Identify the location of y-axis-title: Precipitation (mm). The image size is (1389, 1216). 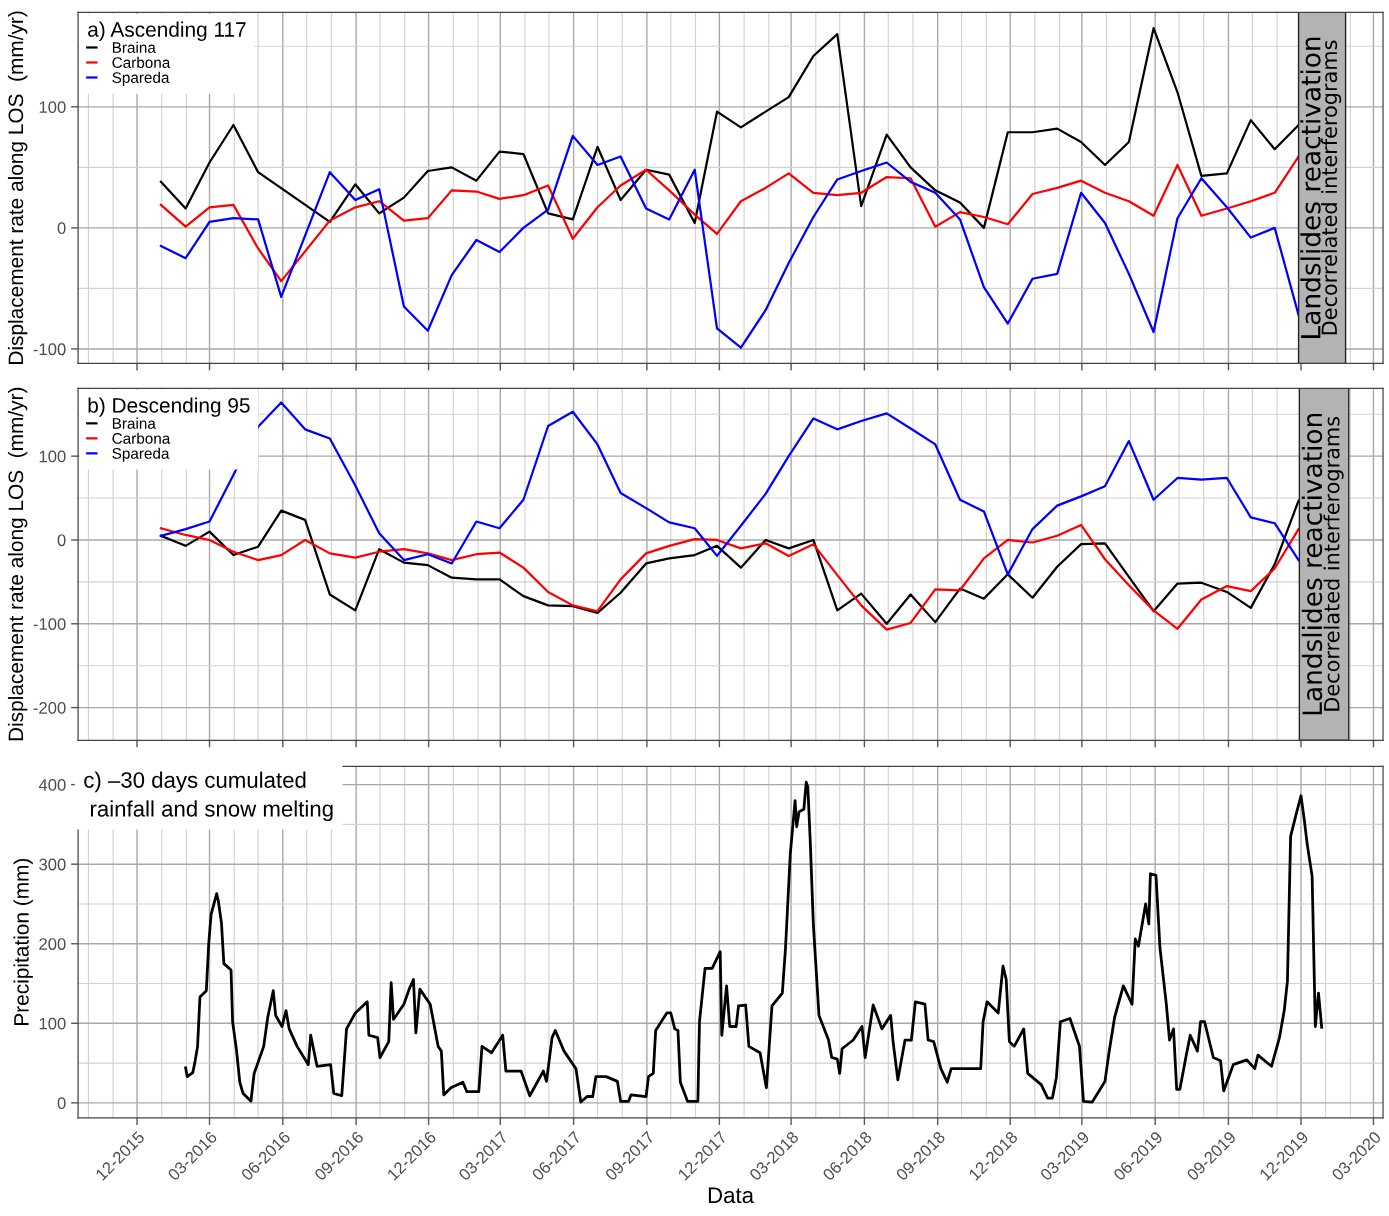
(23, 941).